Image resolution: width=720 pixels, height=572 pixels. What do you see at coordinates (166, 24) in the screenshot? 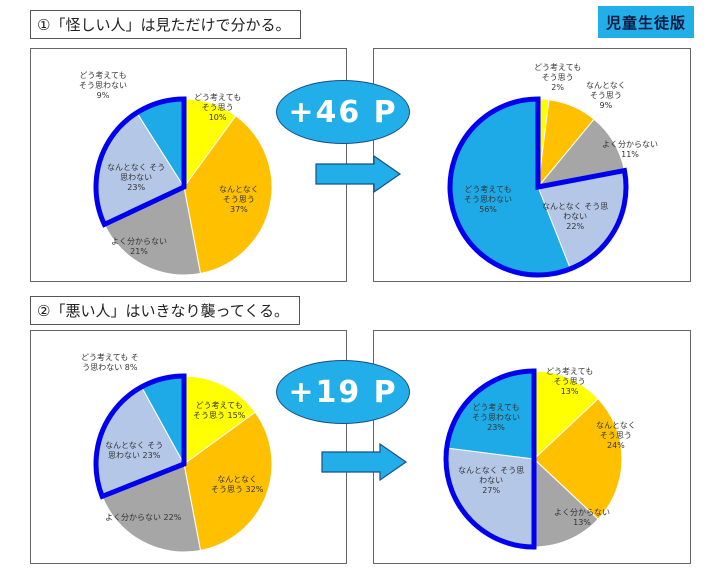
I see `question-1-title: ①「怪しい人」は見ただけで分かる。` at bounding box center [166, 24].